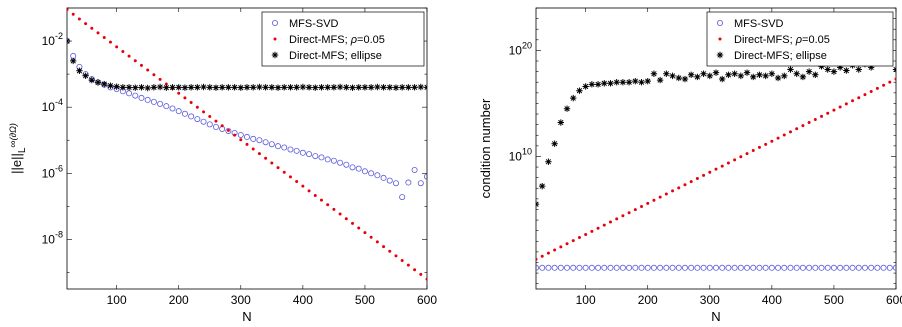  I want to click on x-tick-label: 400, so click(303, 300).